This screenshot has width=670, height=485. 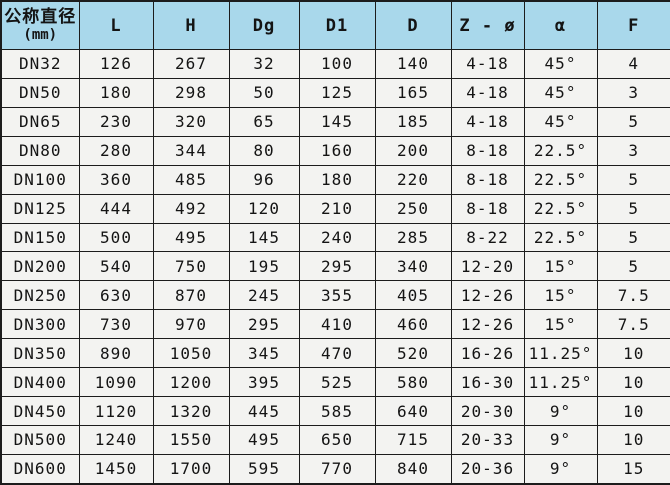 I want to click on value-cell: 470, so click(x=337, y=353).